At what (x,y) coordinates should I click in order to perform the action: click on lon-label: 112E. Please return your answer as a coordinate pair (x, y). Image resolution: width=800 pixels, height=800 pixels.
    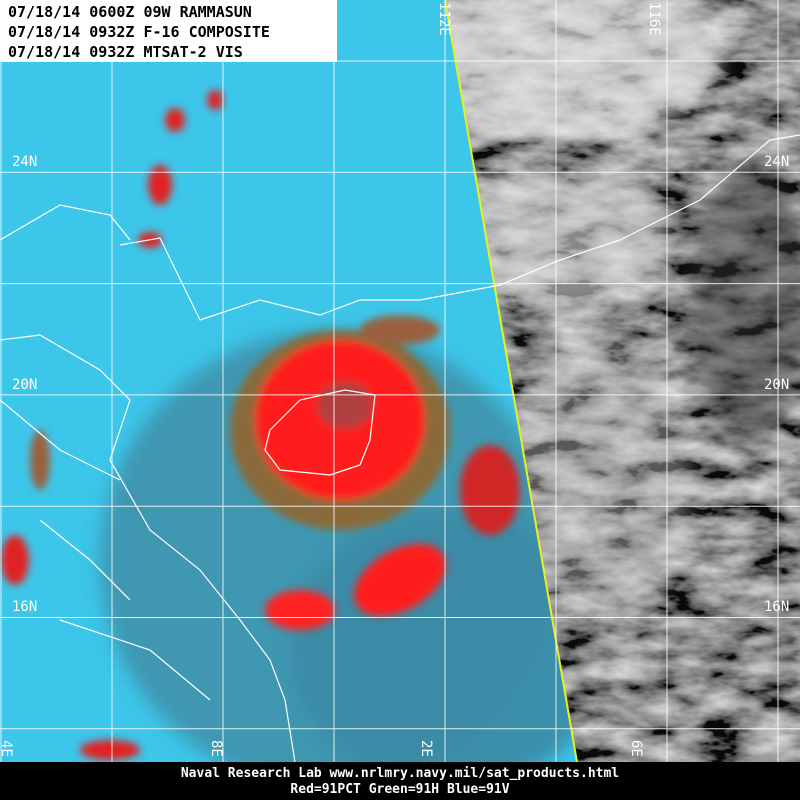
    Looking at the image, I should click on (444, 19).